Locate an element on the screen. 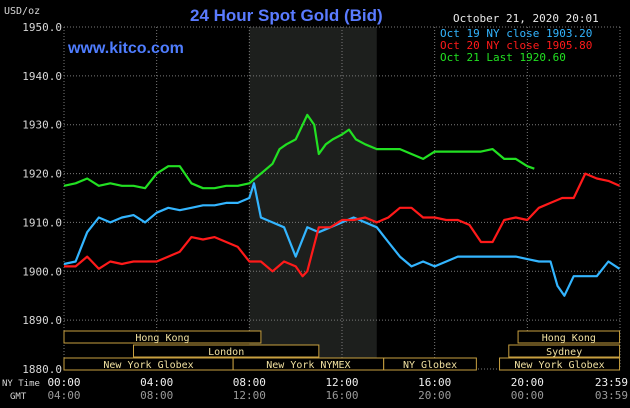 This screenshot has width=630, height=408. y-tick-label: 1910.0 is located at coordinates (42, 222).